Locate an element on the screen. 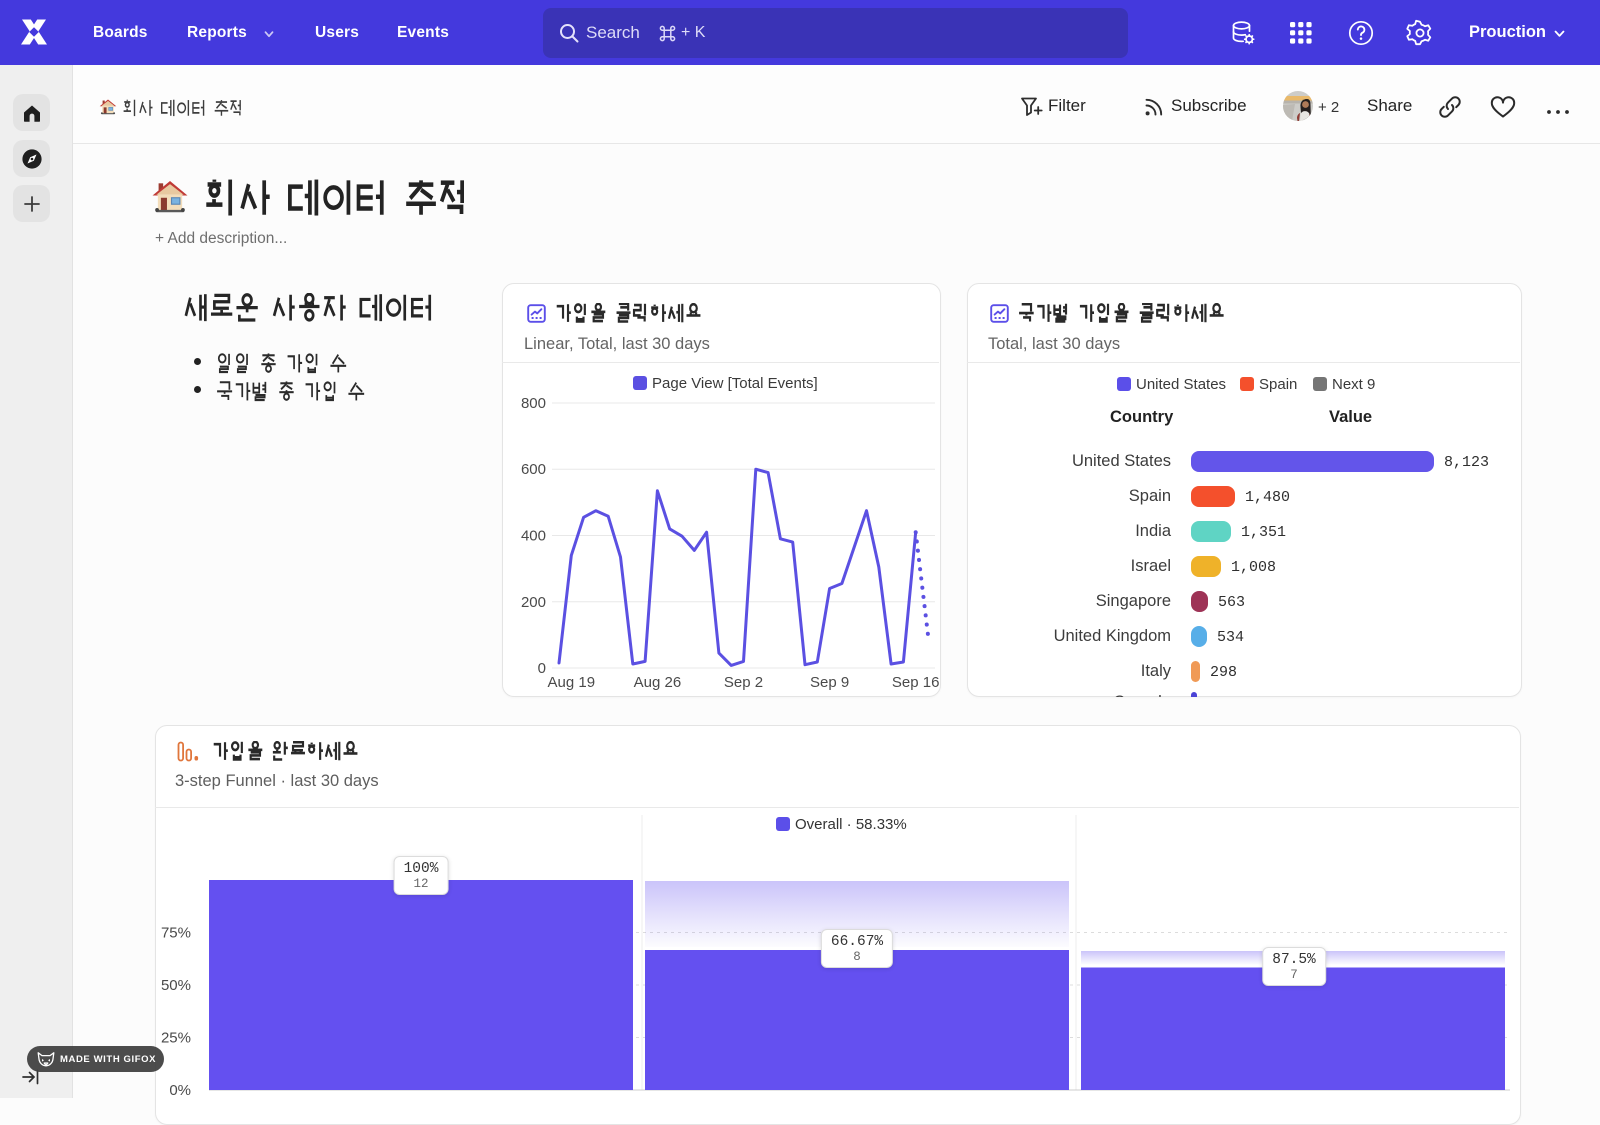 Image resolution: width=1600 pixels, height=1125 pixels. svg-text: 600 is located at coordinates (533, 469).